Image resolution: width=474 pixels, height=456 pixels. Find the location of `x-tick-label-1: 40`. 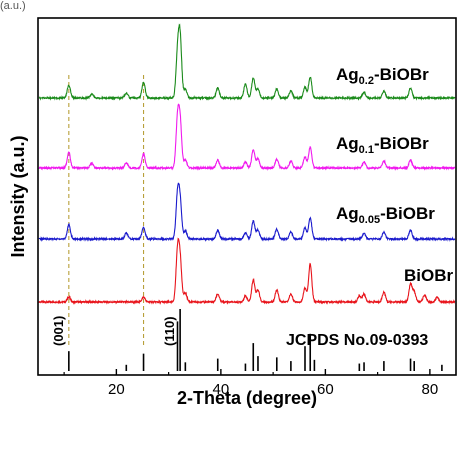

x-tick-label-1: 40 is located at coordinates (221, 389).